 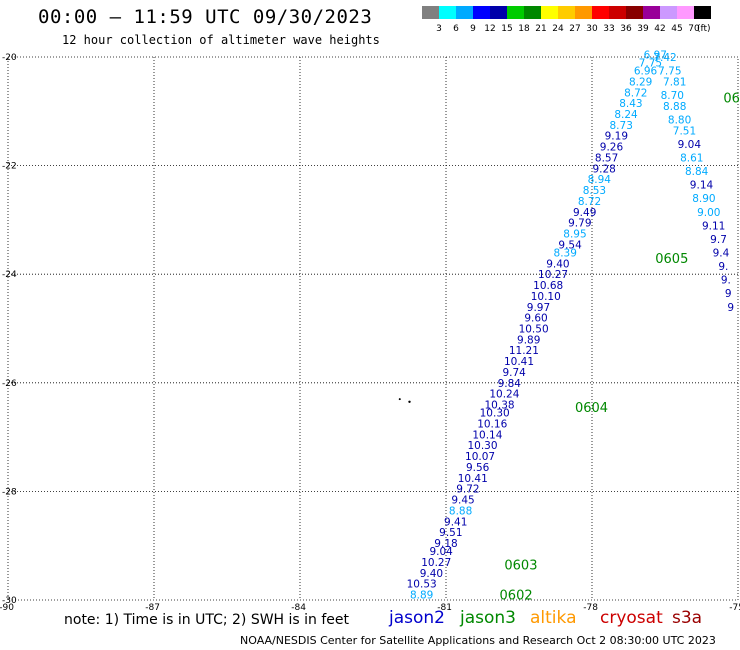 What do you see at coordinates (697, 172) in the screenshot?
I see `wave-height-value: 8.84` at bounding box center [697, 172].